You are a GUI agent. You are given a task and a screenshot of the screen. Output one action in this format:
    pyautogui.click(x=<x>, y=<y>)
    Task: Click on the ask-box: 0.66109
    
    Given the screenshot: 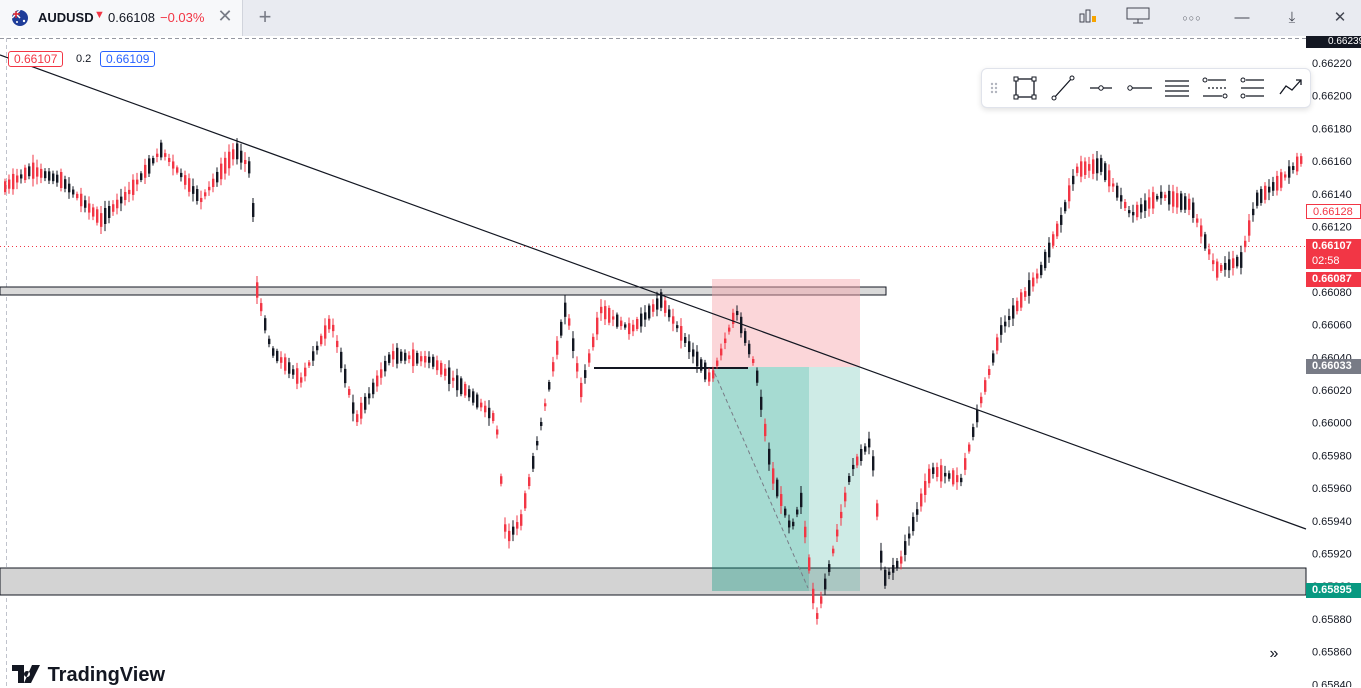 What is the action you would take?
    pyautogui.click(x=128, y=59)
    